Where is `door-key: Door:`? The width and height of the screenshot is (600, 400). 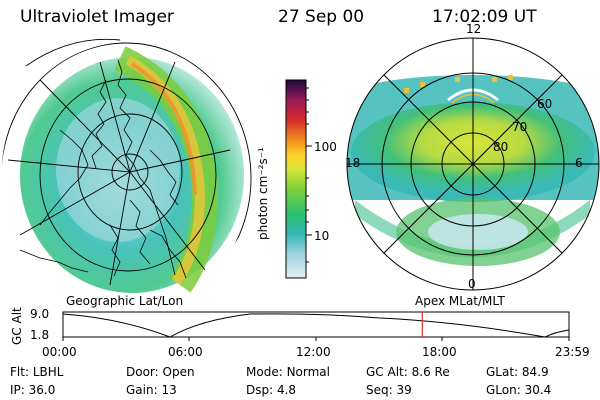 door-key: Door: is located at coordinates (142, 372).